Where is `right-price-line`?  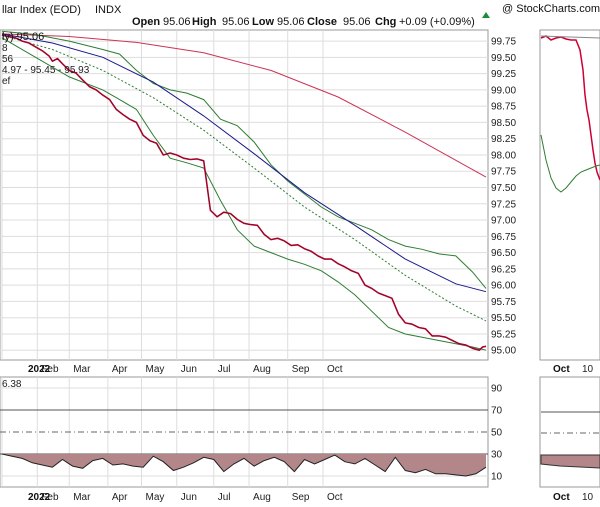
right-price-line is located at coordinates (570, 108).